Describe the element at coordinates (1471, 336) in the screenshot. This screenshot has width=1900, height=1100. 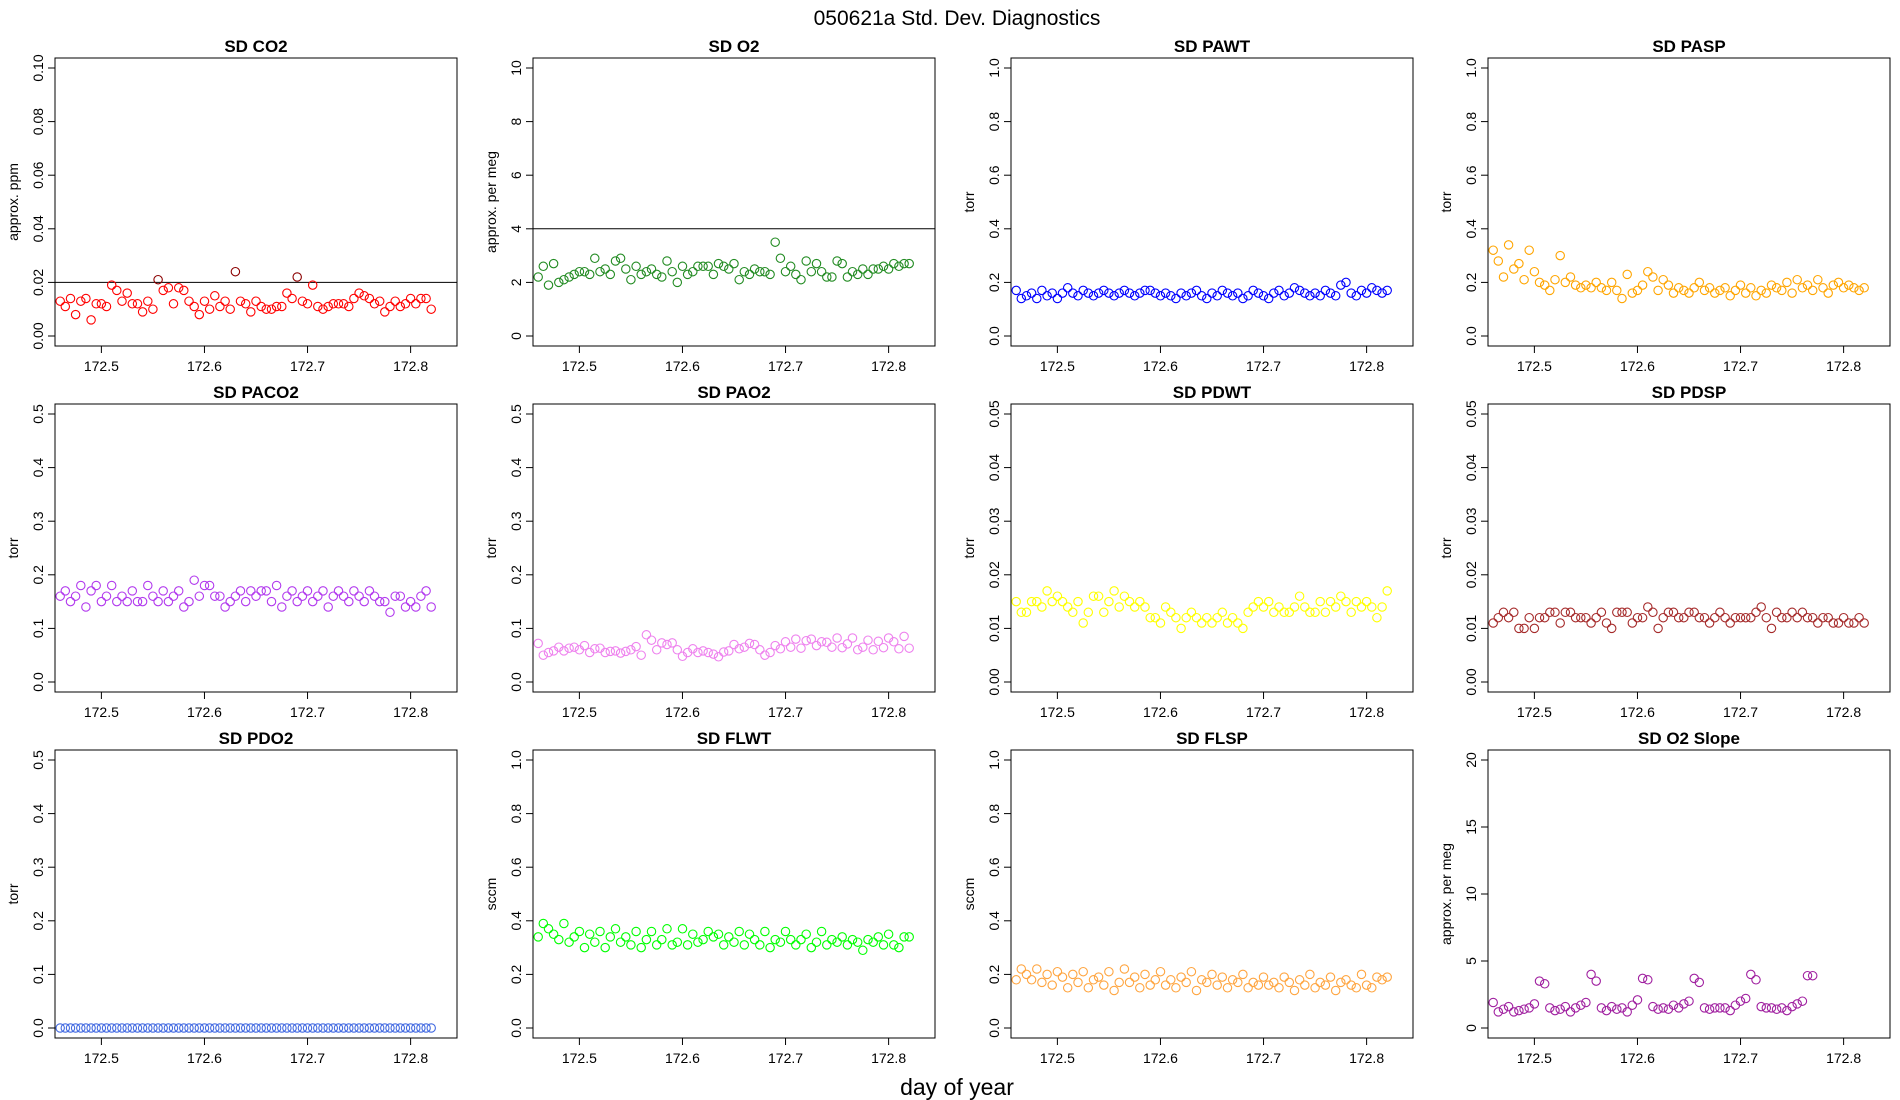
I see `y-tick-label: 0.0` at that location.